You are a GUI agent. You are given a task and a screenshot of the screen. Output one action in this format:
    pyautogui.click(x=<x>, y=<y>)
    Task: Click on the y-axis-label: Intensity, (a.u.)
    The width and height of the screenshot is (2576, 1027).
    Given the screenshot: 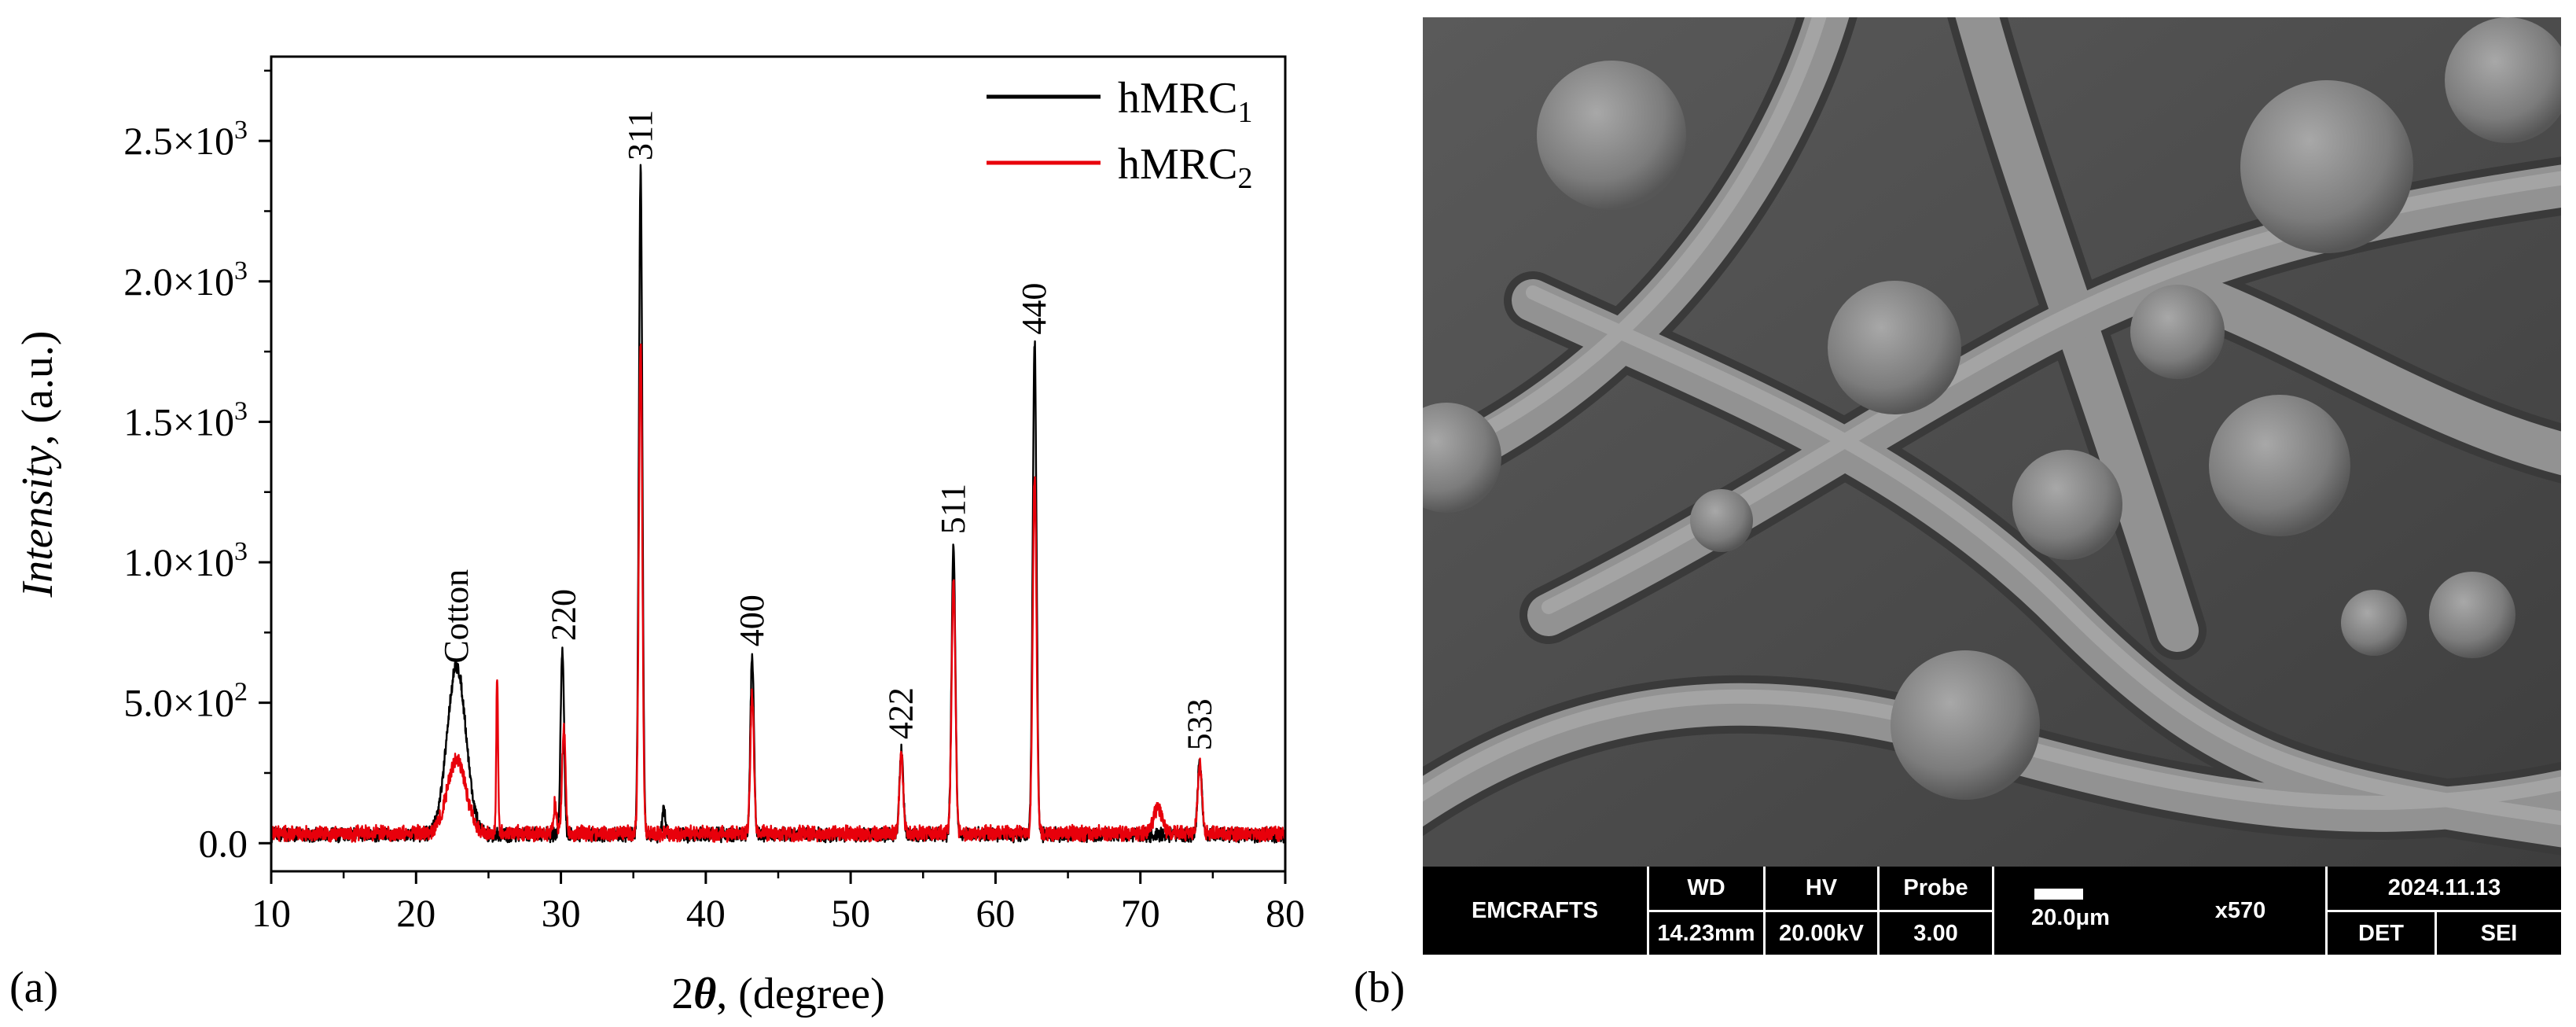 What is the action you would take?
    pyautogui.click(x=37, y=464)
    